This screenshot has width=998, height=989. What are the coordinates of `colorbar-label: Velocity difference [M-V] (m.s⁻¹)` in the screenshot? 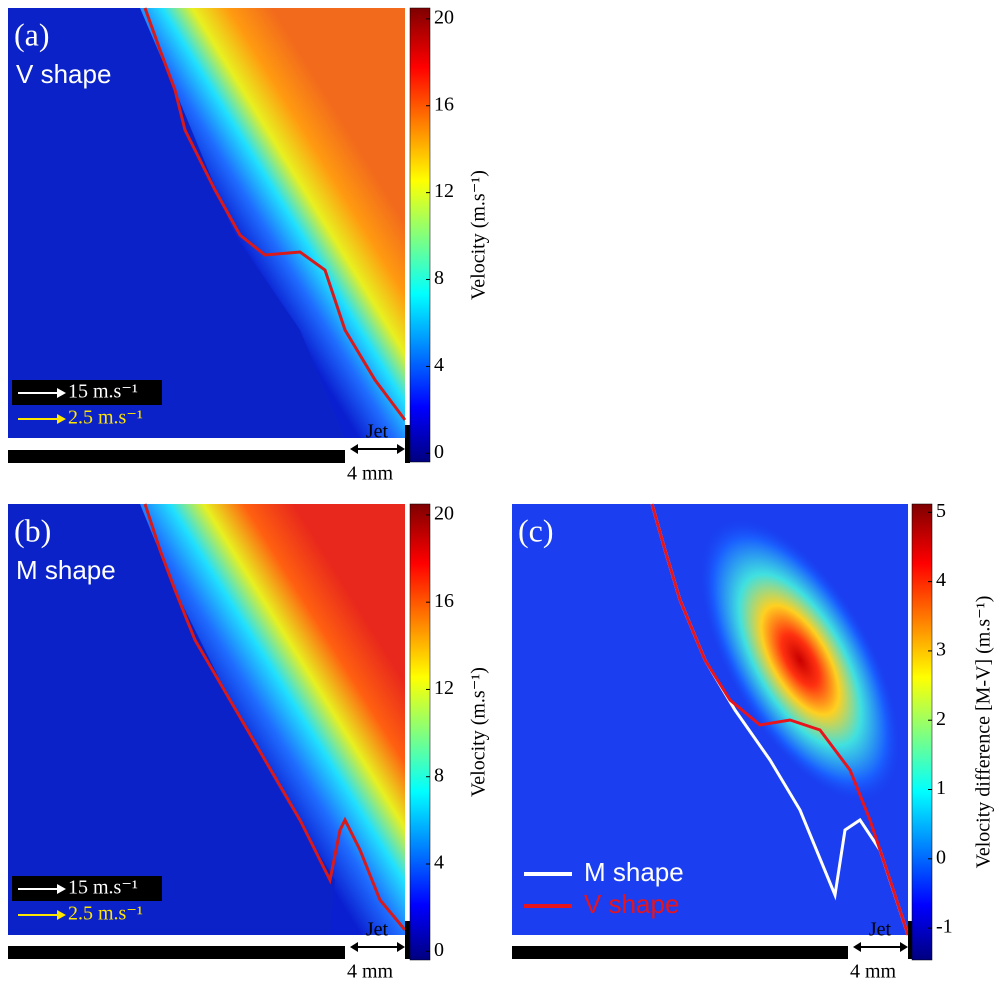 It's located at (984, 732).